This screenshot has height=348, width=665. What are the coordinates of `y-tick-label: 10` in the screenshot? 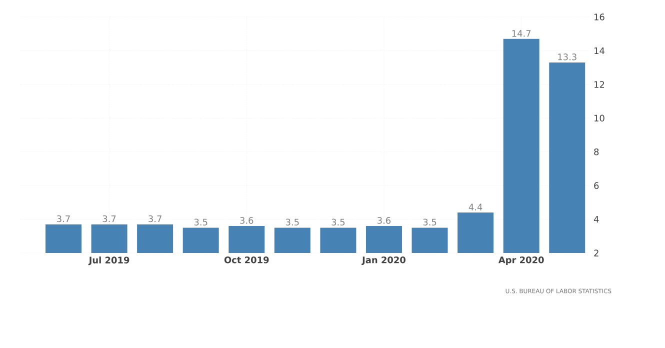 It's located at (599, 118).